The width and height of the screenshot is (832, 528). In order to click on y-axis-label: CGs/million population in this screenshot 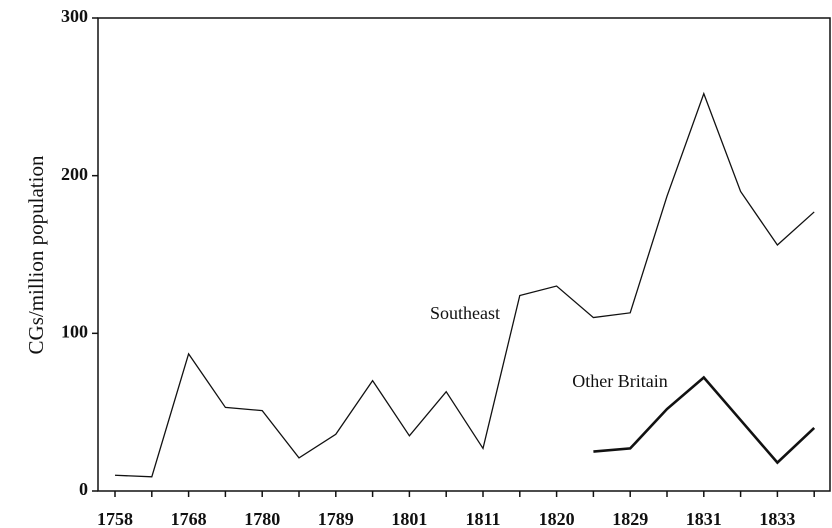, I will do `click(36, 254)`.